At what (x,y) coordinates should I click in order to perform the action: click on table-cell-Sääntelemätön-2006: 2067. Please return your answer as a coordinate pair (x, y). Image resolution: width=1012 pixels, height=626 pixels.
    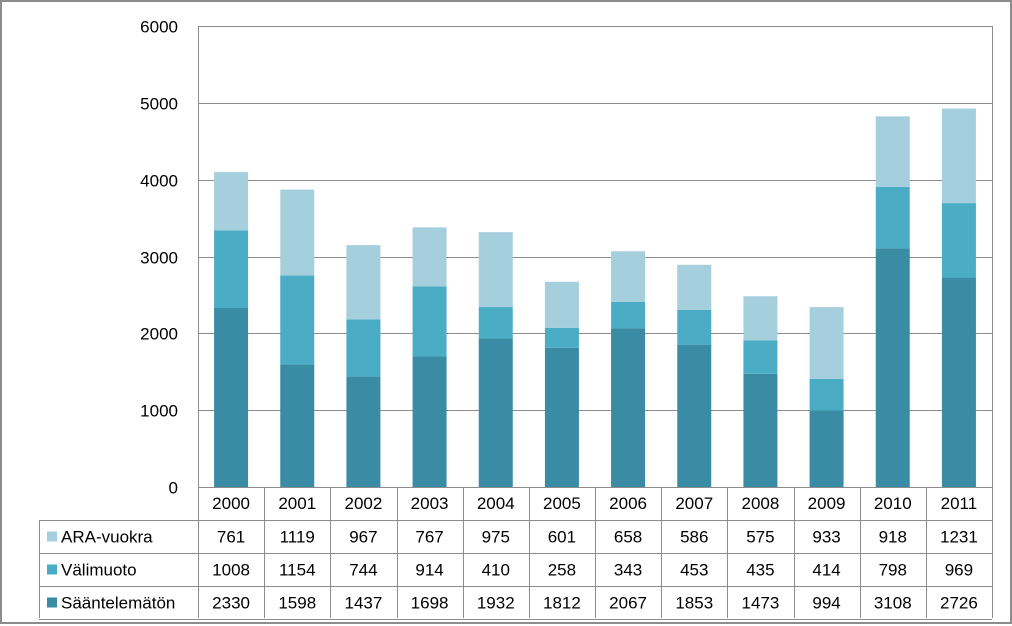
    Looking at the image, I should click on (628, 603).